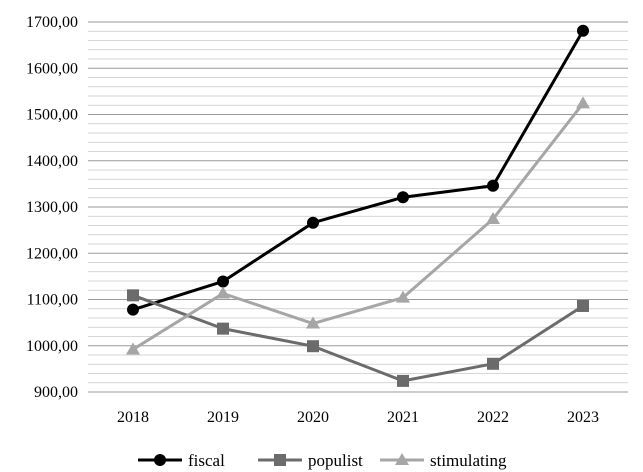  What do you see at coordinates (313, 417) in the screenshot?
I see `x-tick-label: 2020` at bounding box center [313, 417].